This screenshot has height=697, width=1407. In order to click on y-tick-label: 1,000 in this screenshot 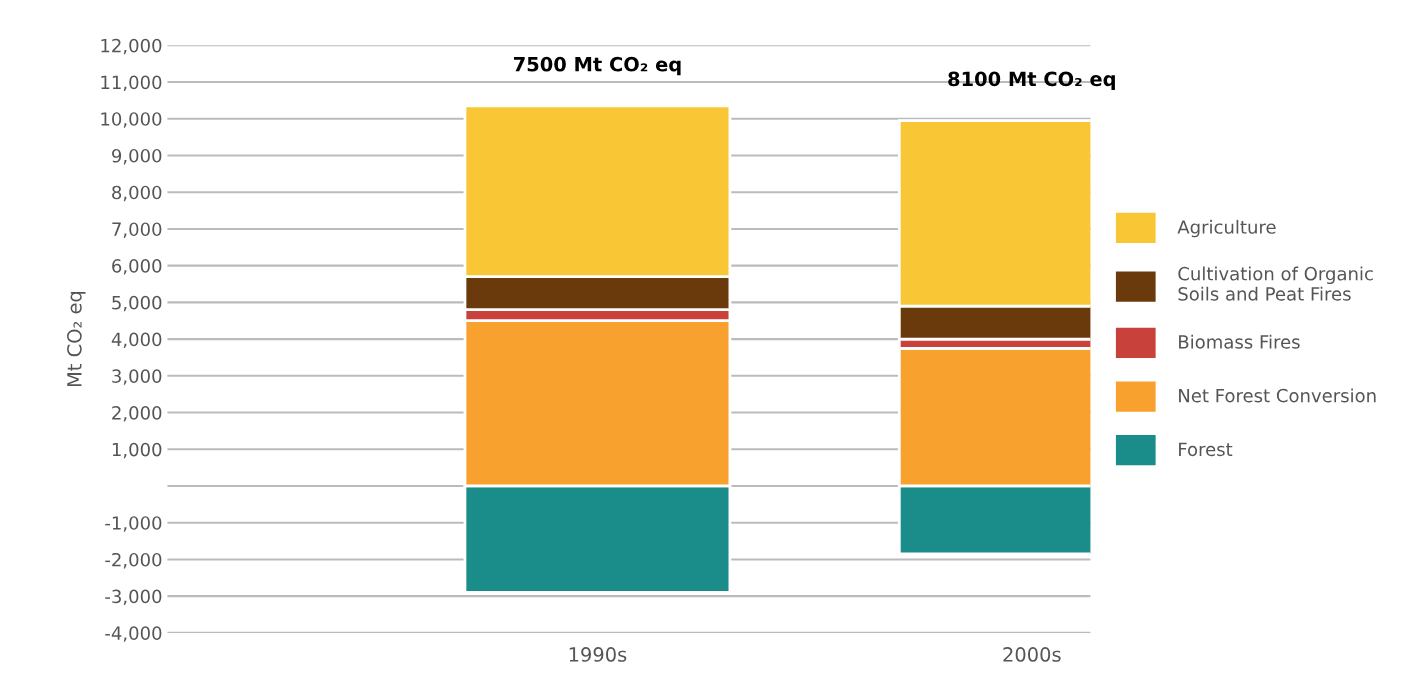, I will do `click(137, 450)`.